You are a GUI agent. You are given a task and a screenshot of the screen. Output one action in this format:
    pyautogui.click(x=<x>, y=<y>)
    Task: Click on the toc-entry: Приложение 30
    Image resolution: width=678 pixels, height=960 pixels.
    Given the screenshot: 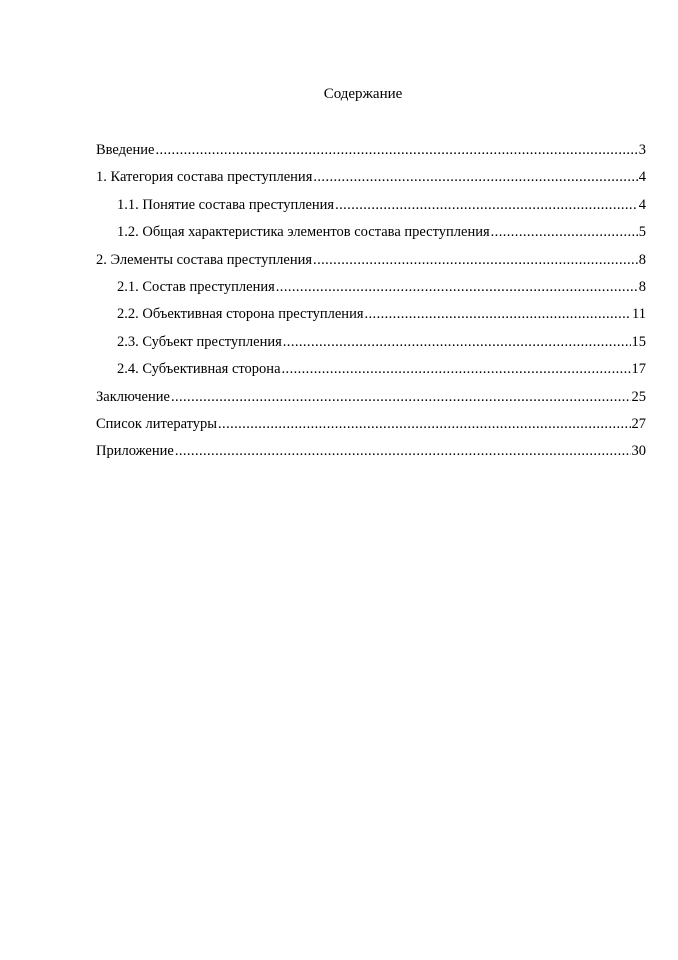 What is the action you would take?
    pyautogui.click(x=371, y=454)
    